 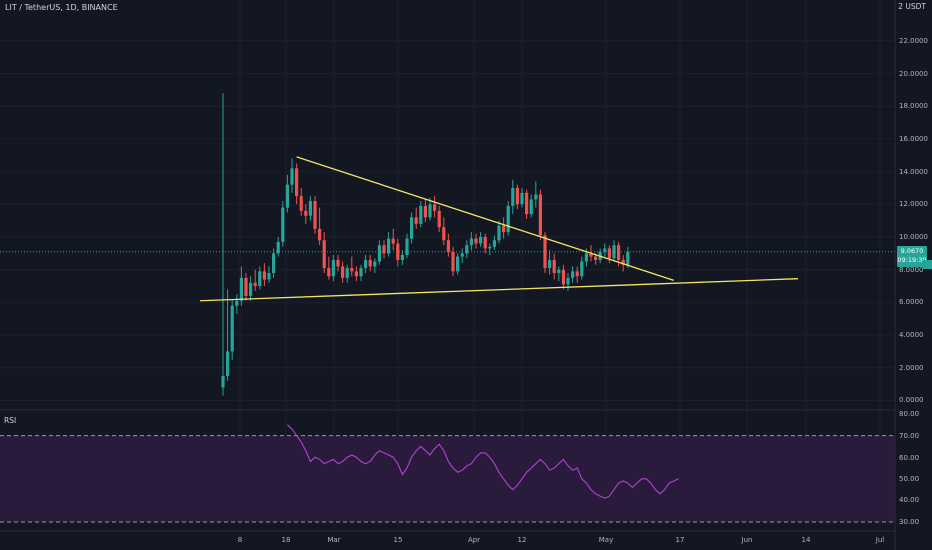 I want to click on trendline-descending, so click(x=485, y=218).